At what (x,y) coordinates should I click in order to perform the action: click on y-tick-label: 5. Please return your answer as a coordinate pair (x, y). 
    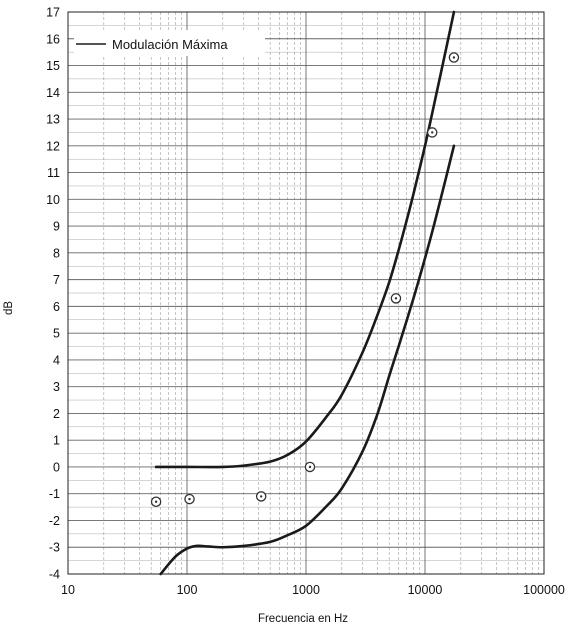
    Looking at the image, I should click on (56, 334).